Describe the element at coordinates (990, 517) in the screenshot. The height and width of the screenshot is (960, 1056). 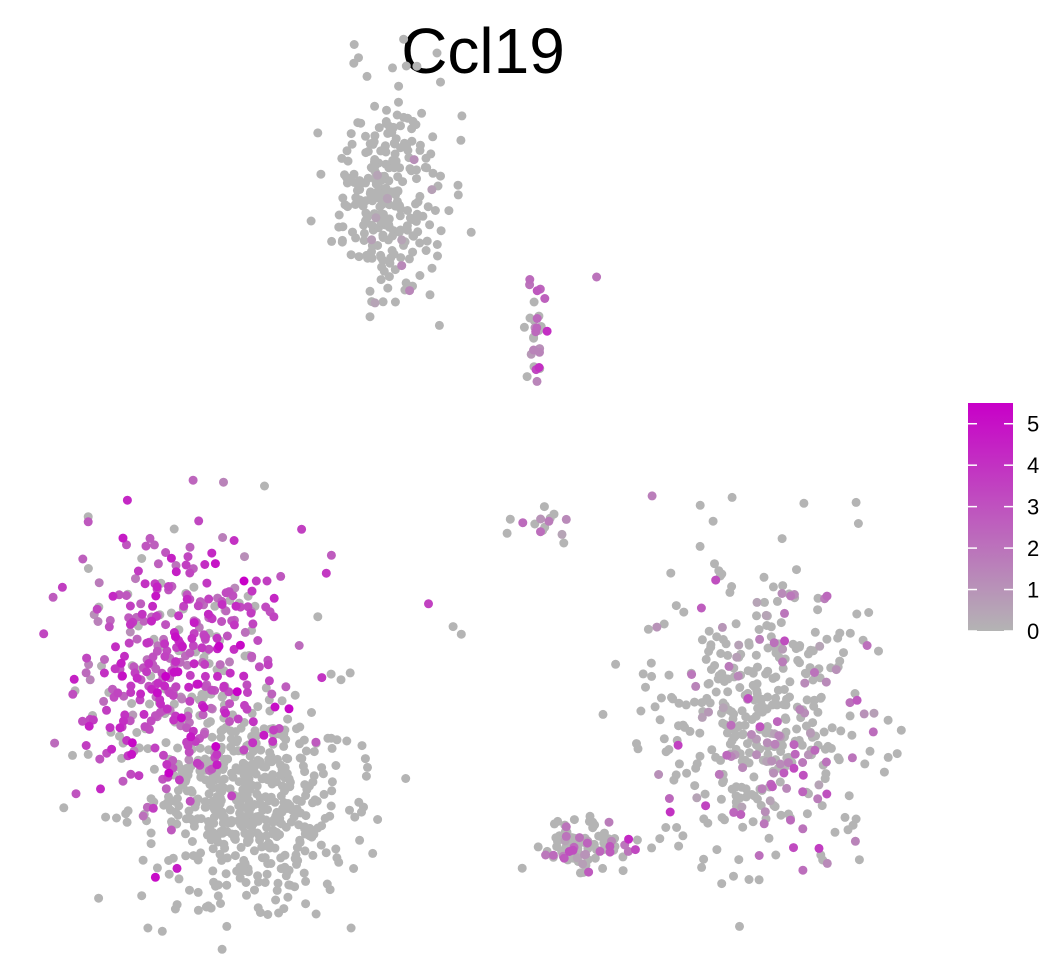
I see `colorbar-gradient` at that location.